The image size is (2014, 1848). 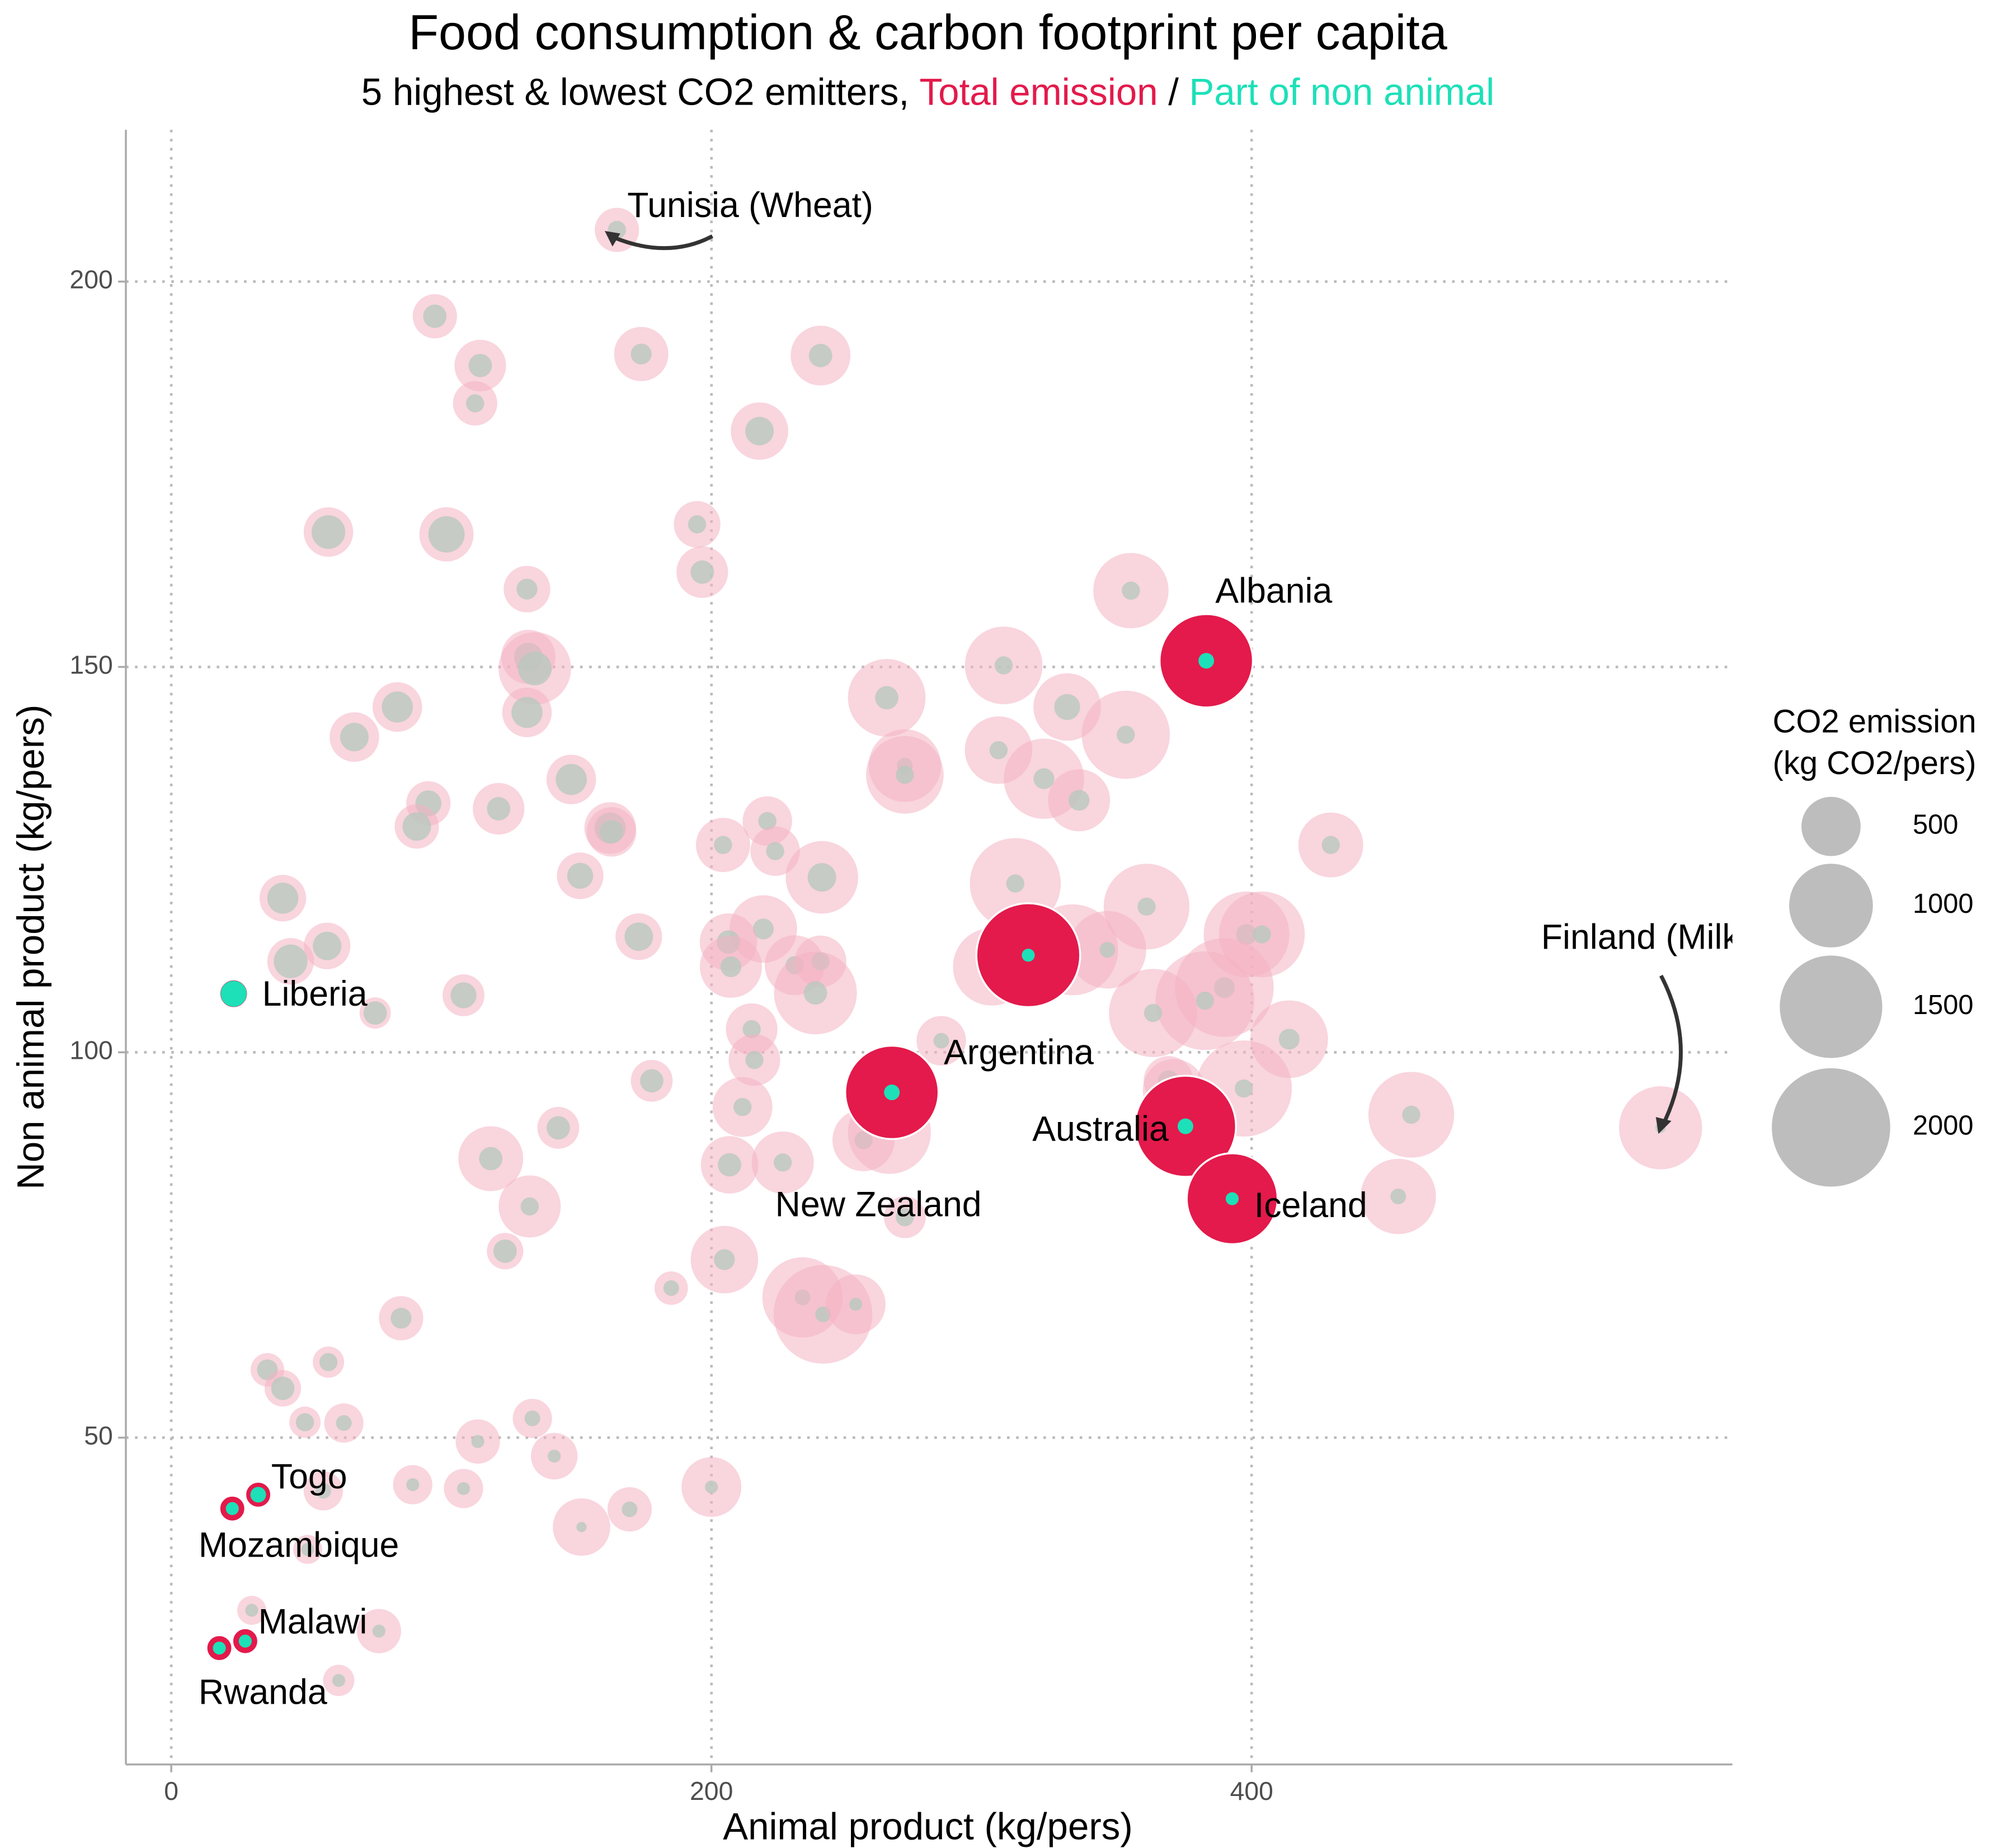 What do you see at coordinates (1019, 1052) in the screenshot?
I see `point-label: Argentina` at bounding box center [1019, 1052].